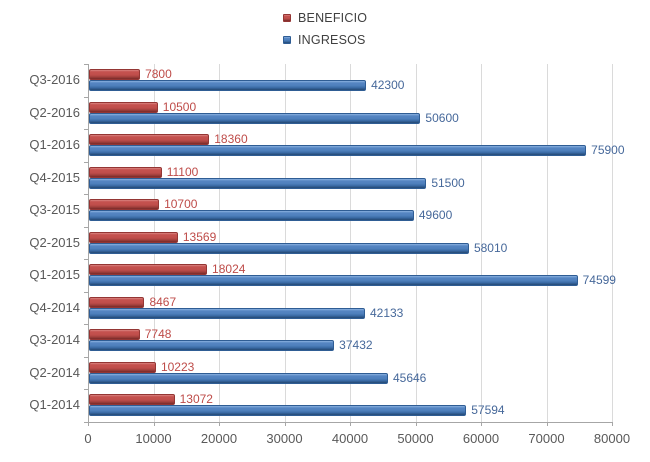 This screenshot has width=650, height=462. What do you see at coordinates (612, 438) in the screenshot?
I see `x-tick-label: 80000` at bounding box center [612, 438].